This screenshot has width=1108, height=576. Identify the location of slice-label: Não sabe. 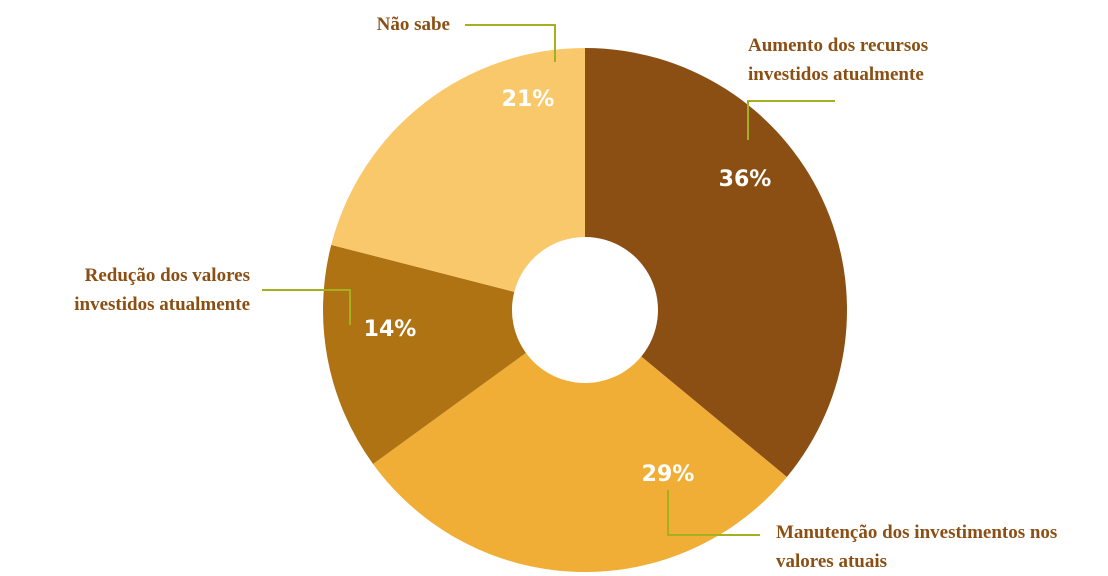
(413, 24).